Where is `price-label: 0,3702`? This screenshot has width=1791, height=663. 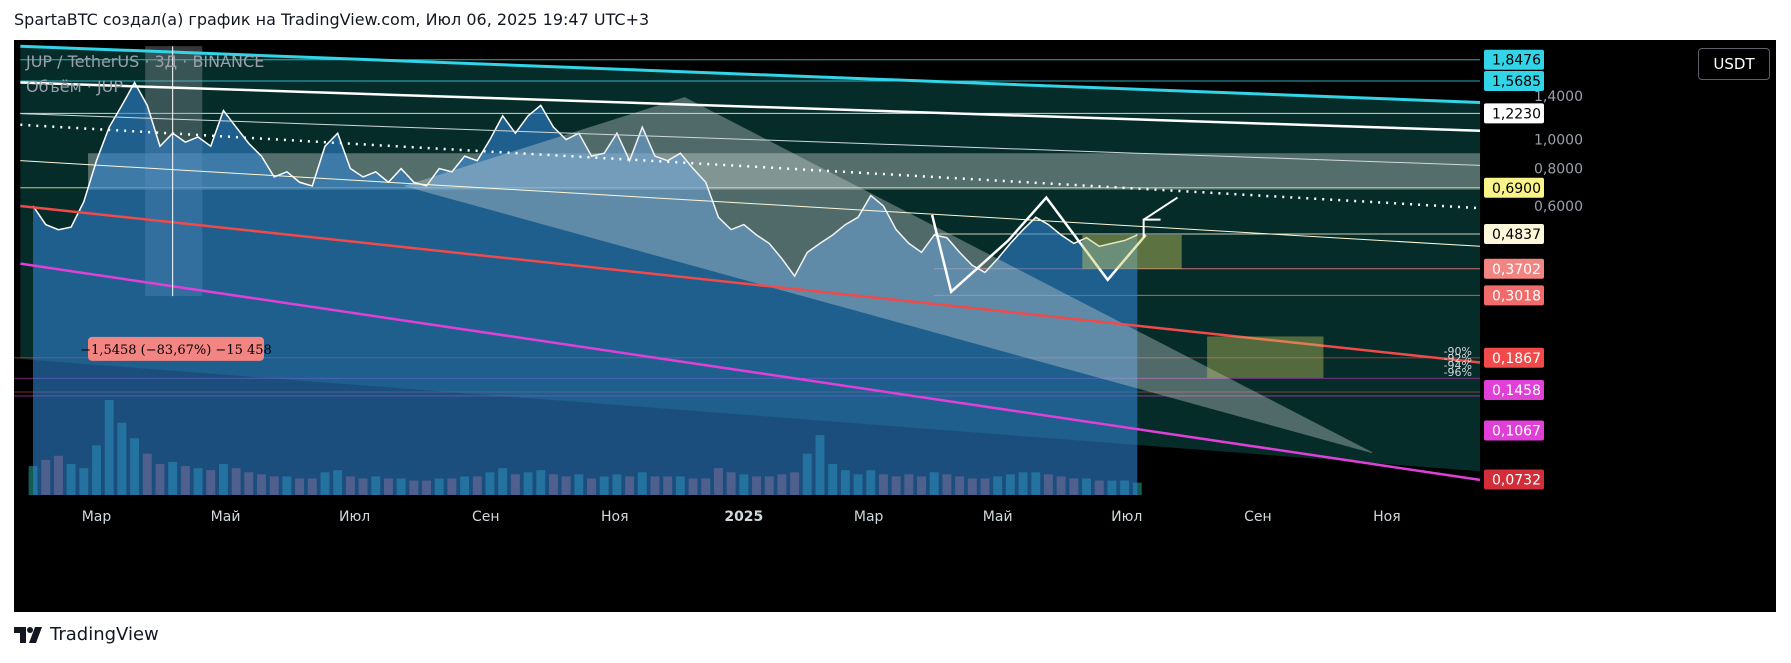
price-label: 0,3702 is located at coordinates (1516, 270).